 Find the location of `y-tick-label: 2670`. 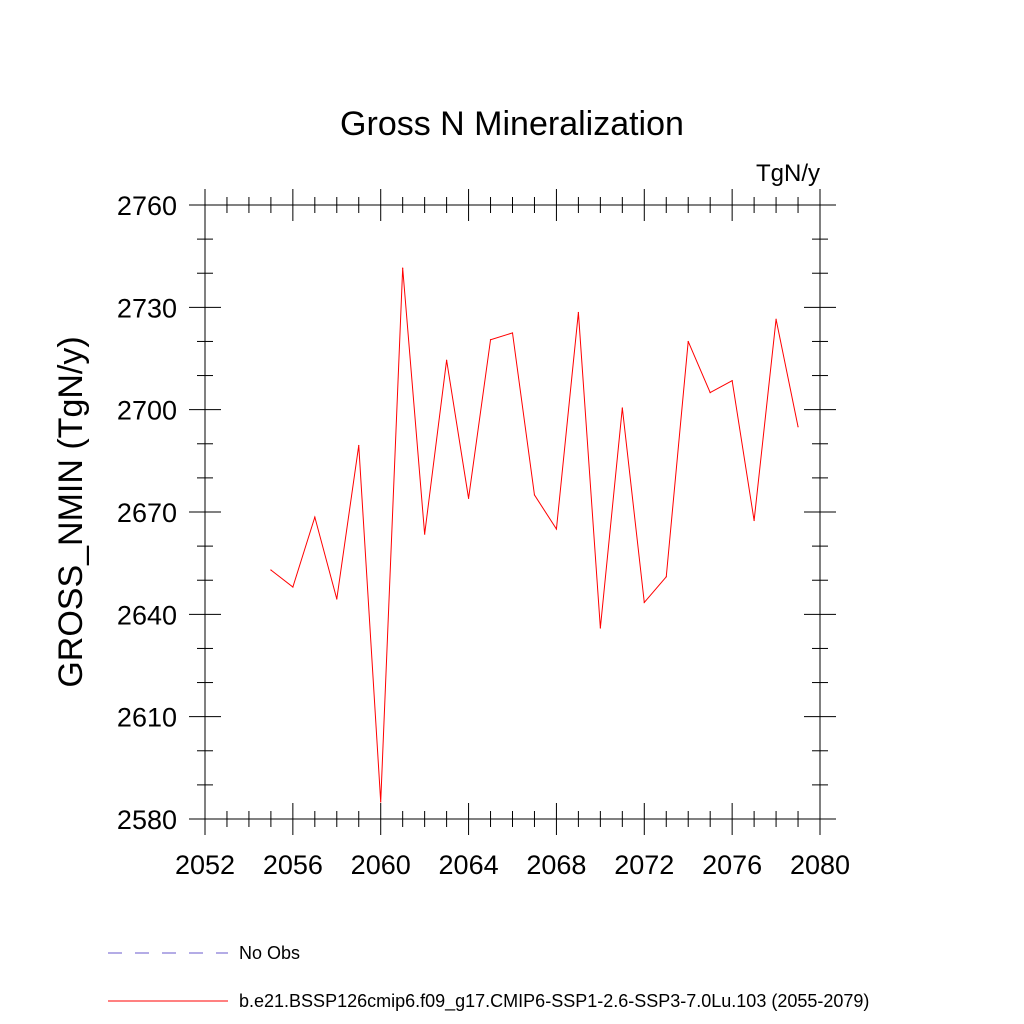

y-tick-label: 2670 is located at coordinates (147, 513).